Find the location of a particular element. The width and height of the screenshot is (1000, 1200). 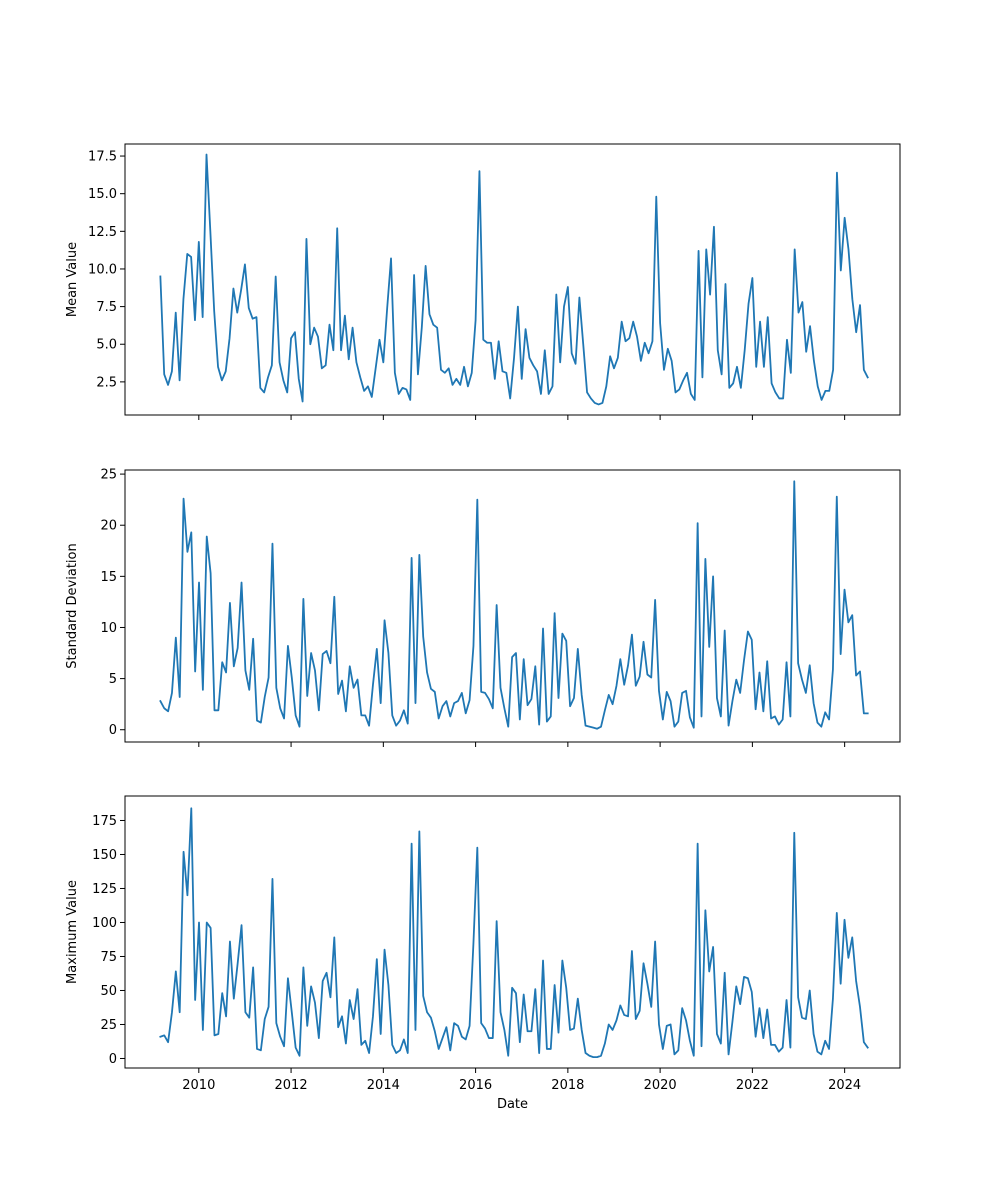

standard-deviation-y-axis-label: Standard Deviation is located at coordinates (72, 605).